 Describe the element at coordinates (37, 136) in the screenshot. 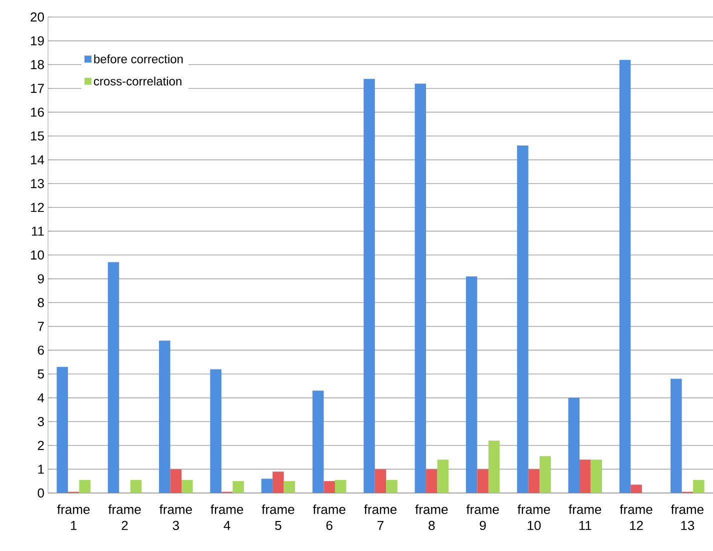

I see `y-tick-label: 15` at that location.